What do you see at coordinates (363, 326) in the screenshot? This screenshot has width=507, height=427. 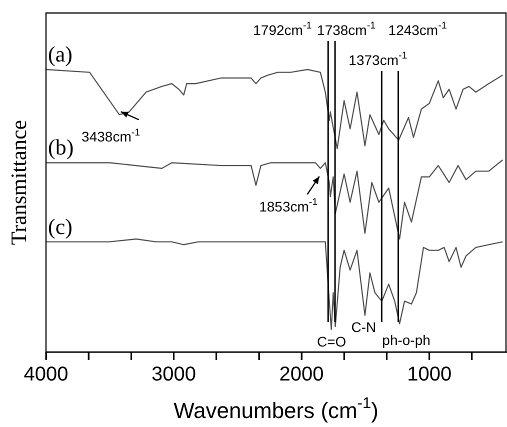 I see `annotation: C-N` at bounding box center [363, 326].